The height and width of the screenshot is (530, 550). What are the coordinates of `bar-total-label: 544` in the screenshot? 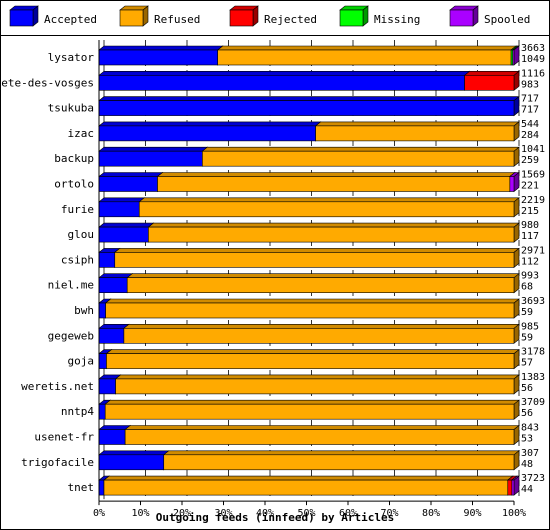 It's located at (530, 124).